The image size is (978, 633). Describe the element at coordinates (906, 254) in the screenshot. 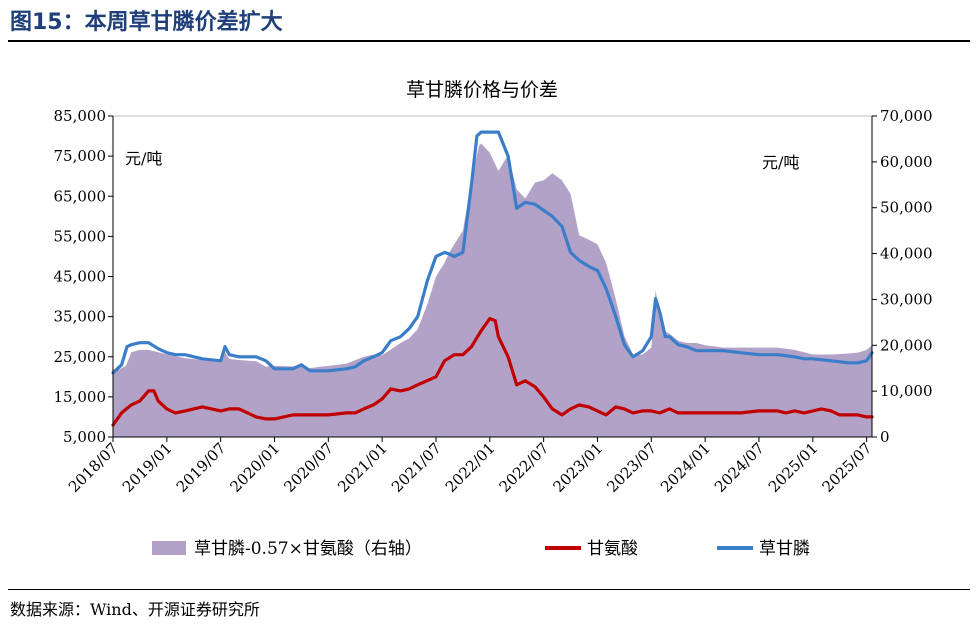

I see `right-tick-label: 40,000` at that location.